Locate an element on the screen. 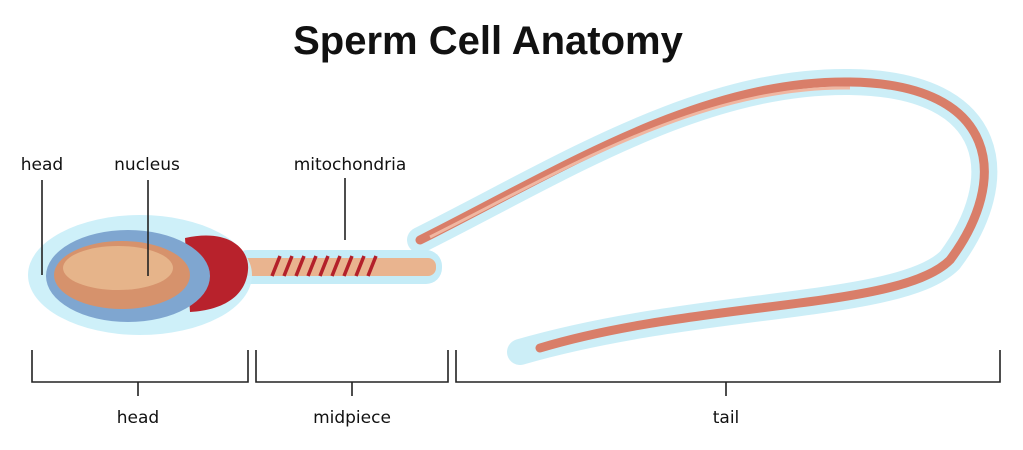 The height and width of the screenshot is (450, 1023). section-label: midpiece is located at coordinates (352, 418).